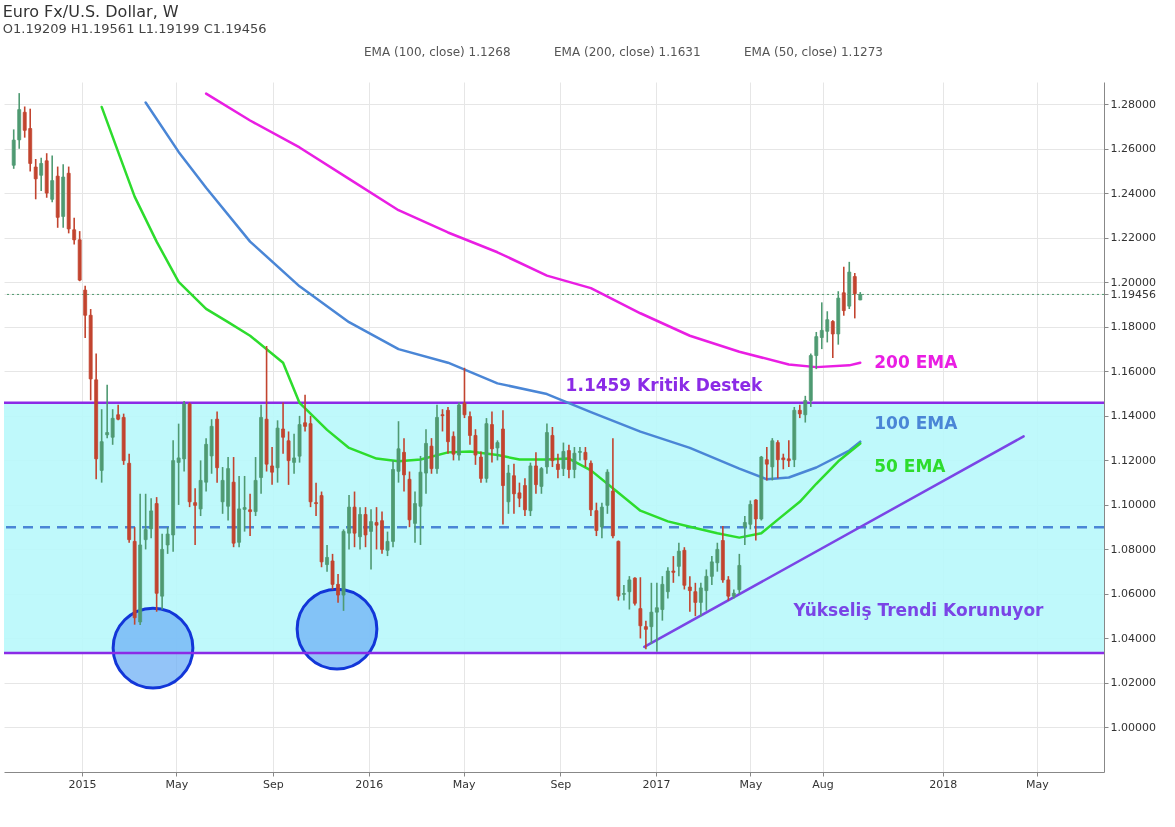 The width and height of the screenshot is (1175, 827). I want to click on y-tick-label: 1.20000, so click(1133, 282).